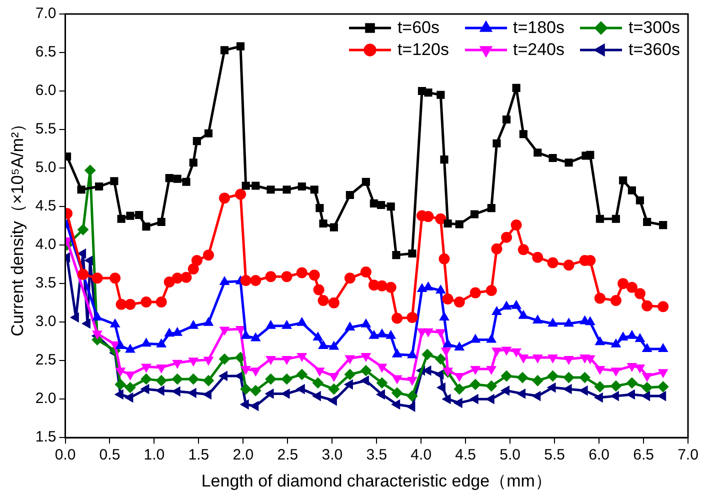  Describe the element at coordinates (109, 455) in the screenshot. I see `x-tick-label: 0.5` at that location.